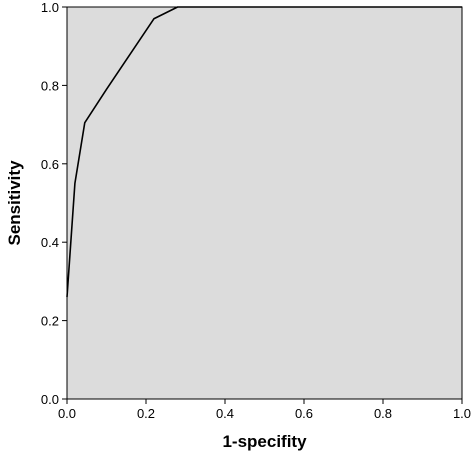 This screenshot has width=474, height=460. What do you see at coordinates (50, 321) in the screenshot?
I see `y-tick-label: 0.2` at bounding box center [50, 321].